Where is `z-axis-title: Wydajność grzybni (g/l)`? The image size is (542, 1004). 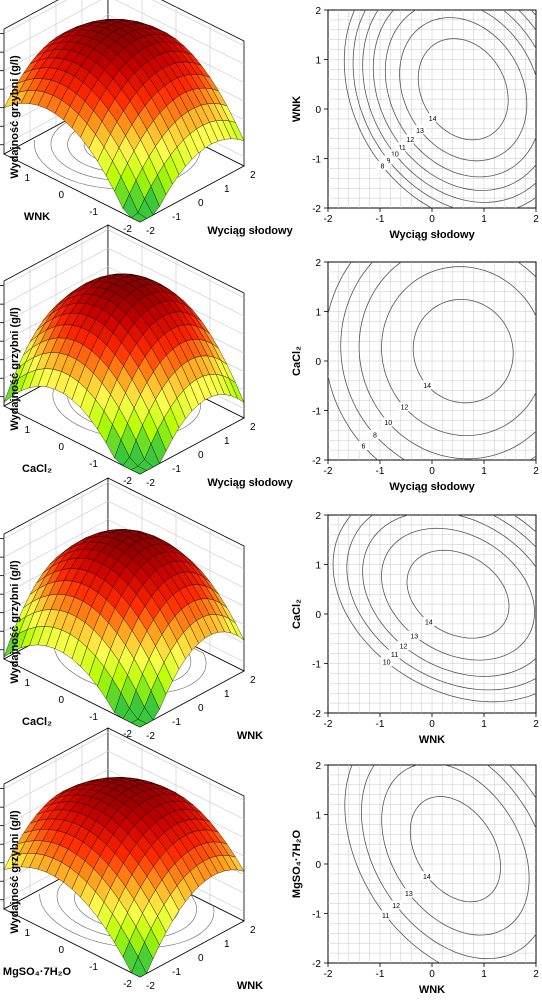 z-axis-title: Wydajność grzybni (g/l) is located at coordinates (15, 622).